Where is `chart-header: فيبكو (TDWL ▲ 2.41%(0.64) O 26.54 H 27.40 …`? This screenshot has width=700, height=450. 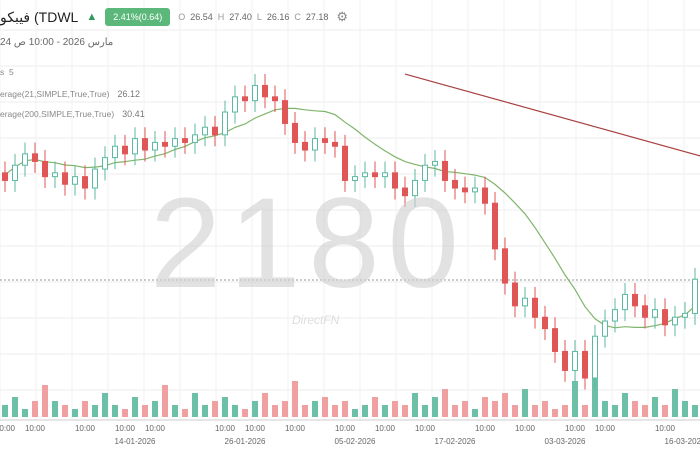
chart-header: فيبكو (TDWL ▲ 2.41%(0.64) O 26.54 H 27.40 … is located at coordinates (174, 17).